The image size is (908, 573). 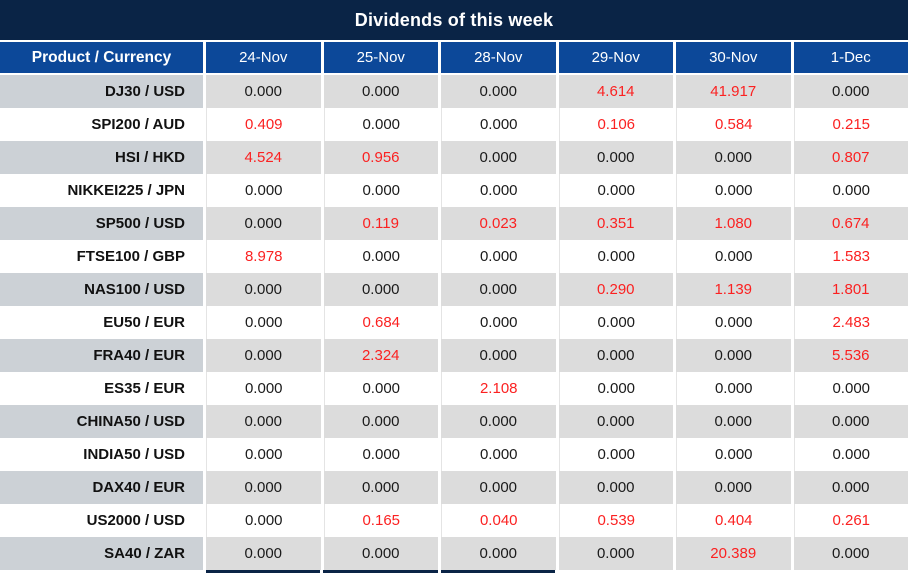 What do you see at coordinates (101, 289) in the screenshot?
I see `product-cell: NAS100 / USD` at bounding box center [101, 289].